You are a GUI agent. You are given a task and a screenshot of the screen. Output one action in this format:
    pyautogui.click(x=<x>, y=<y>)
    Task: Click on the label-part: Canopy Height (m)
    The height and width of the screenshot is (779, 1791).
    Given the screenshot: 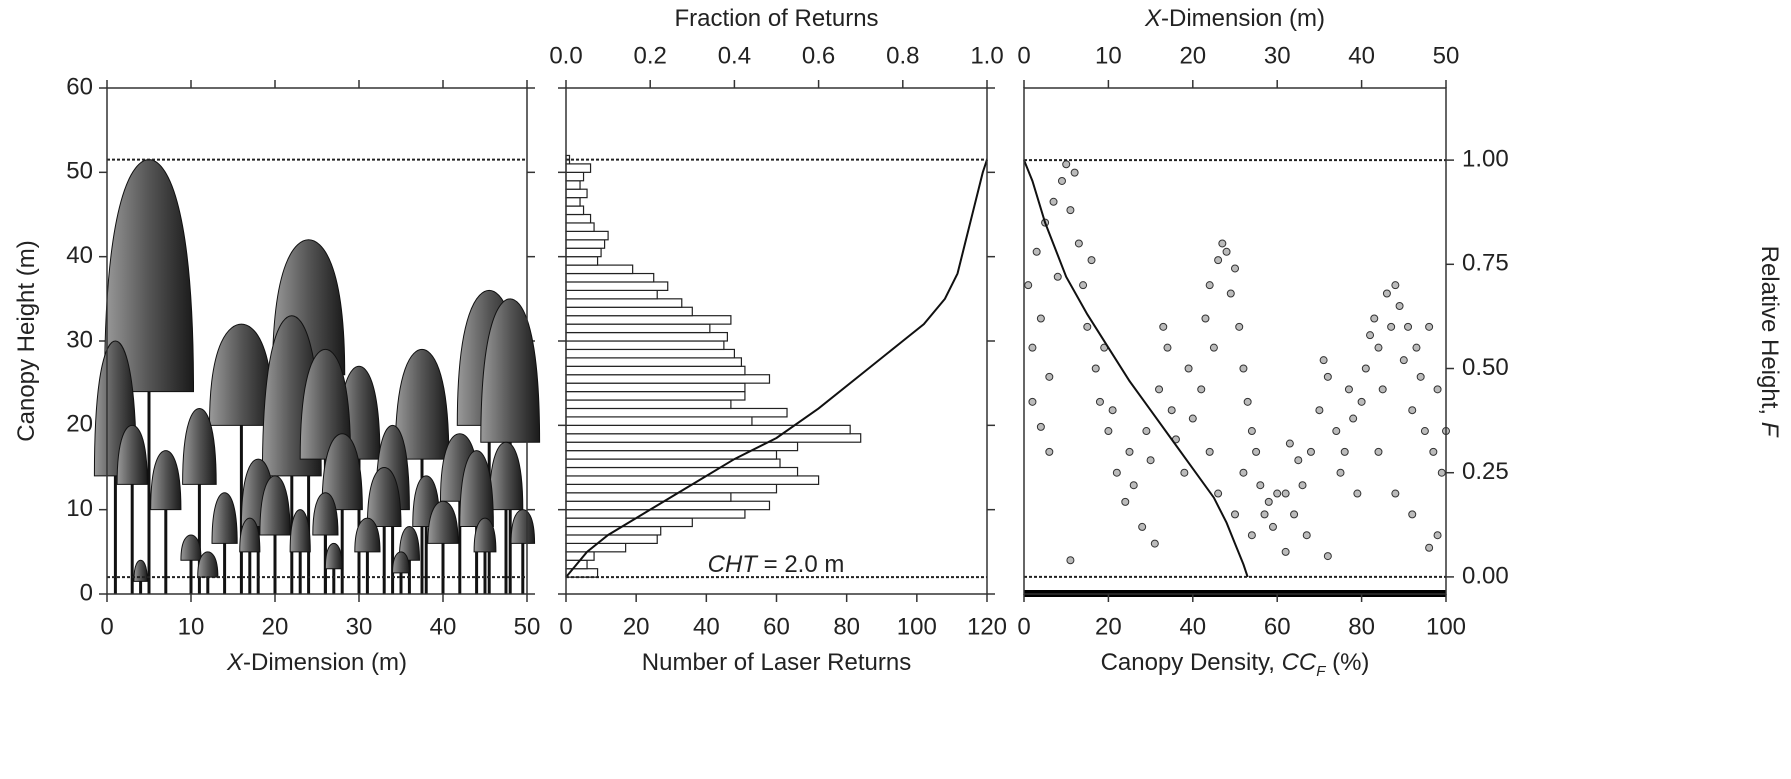 What is the action you would take?
    pyautogui.click(x=26, y=340)
    